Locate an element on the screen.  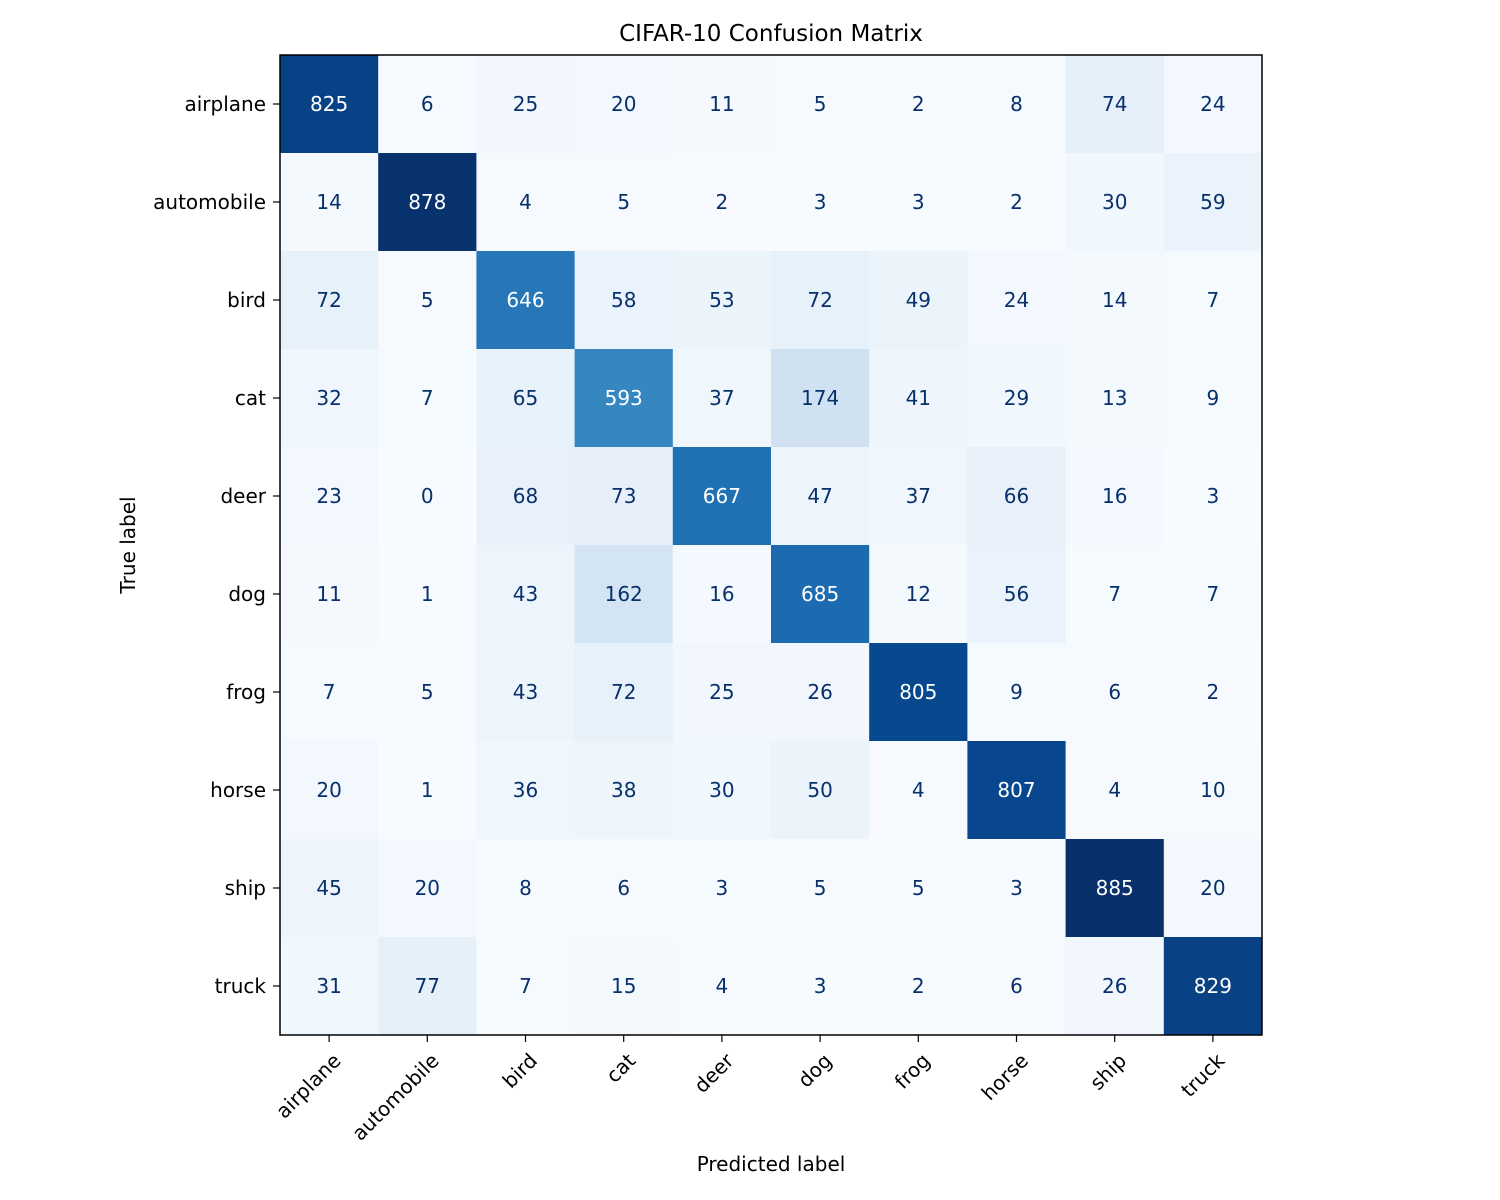
heatmap-cell-value: 807 is located at coordinates (1016, 790).